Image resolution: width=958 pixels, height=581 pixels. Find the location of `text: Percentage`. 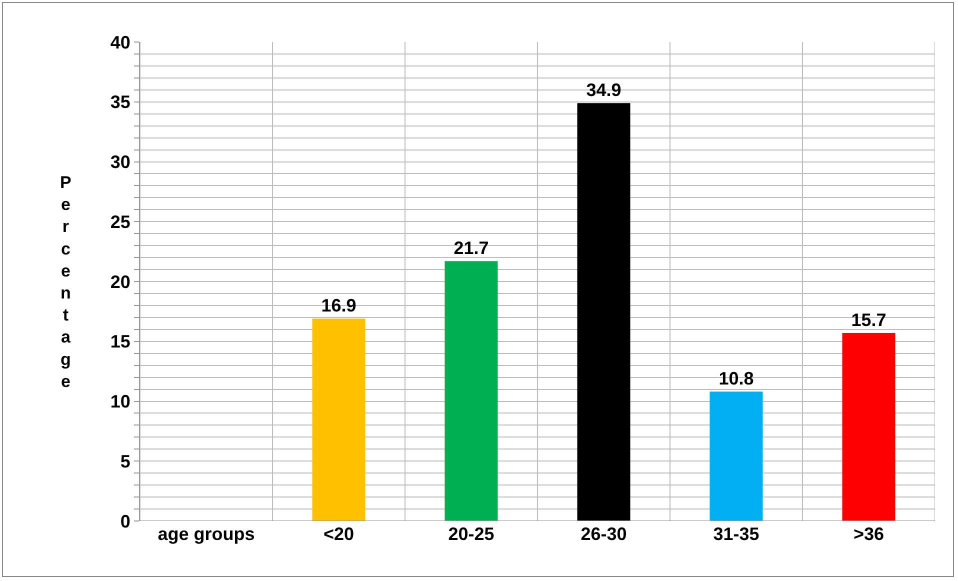

text: Percentage is located at coordinates (66, 282).